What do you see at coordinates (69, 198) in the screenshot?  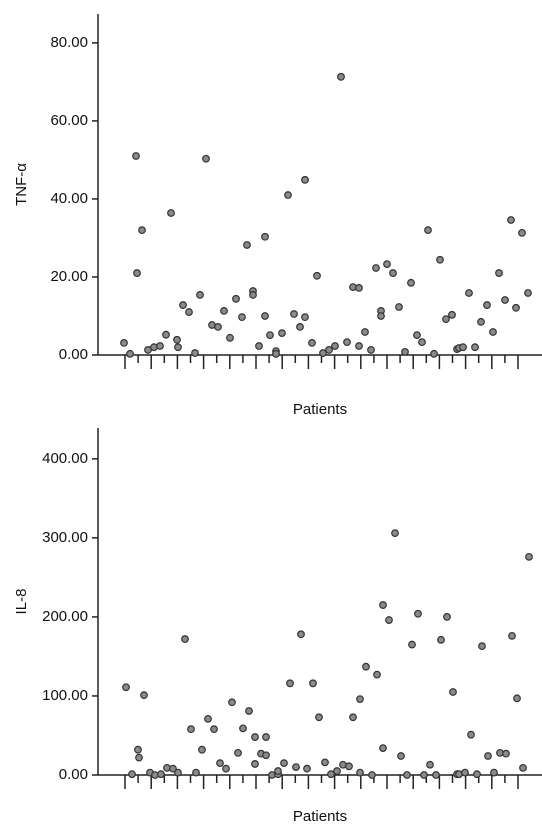 I see `y-tick-label: 40.00` at bounding box center [69, 198].